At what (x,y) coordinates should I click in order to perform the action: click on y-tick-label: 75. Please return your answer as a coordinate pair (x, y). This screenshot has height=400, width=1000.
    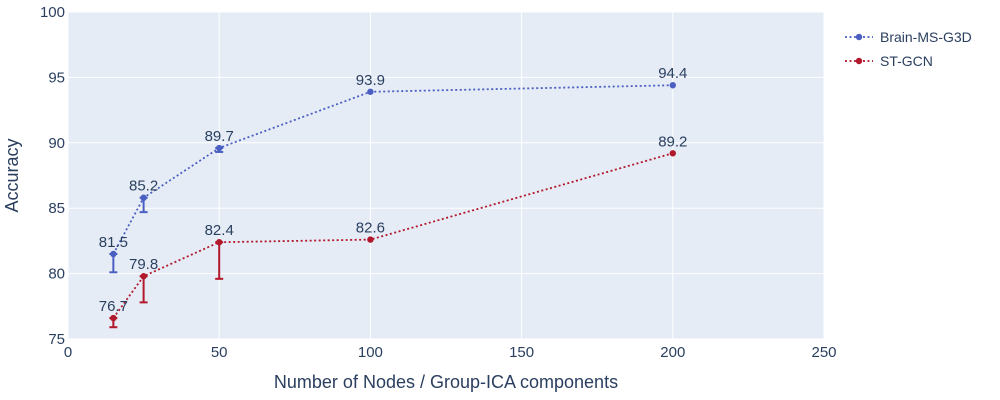
    Looking at the image, I should click on (56, 339).